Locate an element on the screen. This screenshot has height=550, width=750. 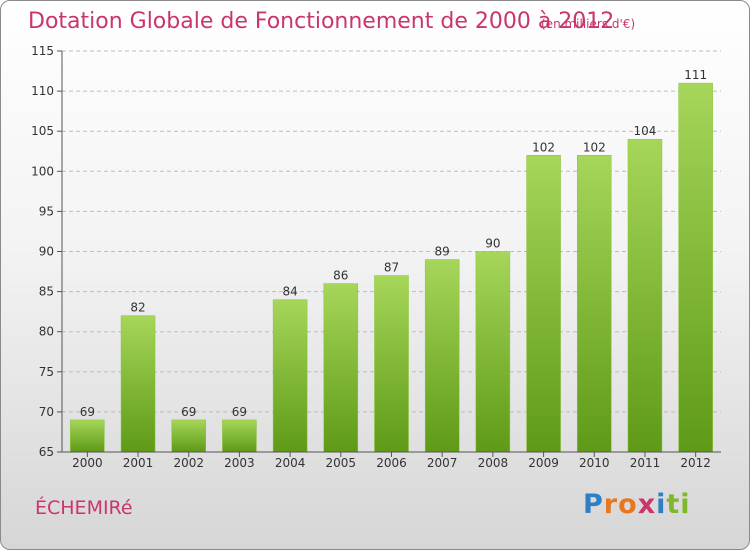
logo-letter: P is located at coordinates (593, 504).